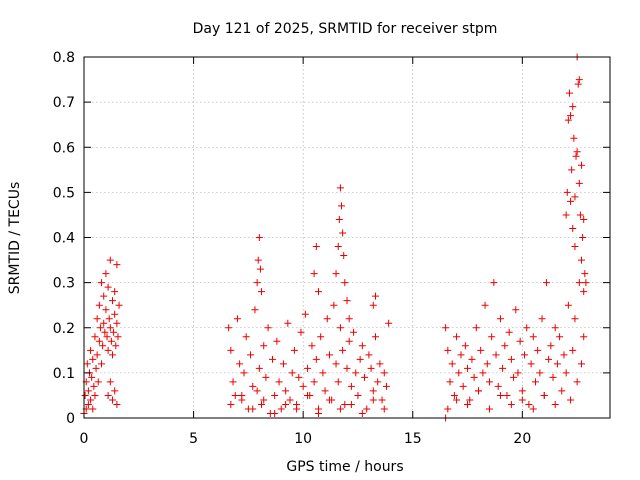  I want to click on y-tick-label: 0.3, so click(64, 284).